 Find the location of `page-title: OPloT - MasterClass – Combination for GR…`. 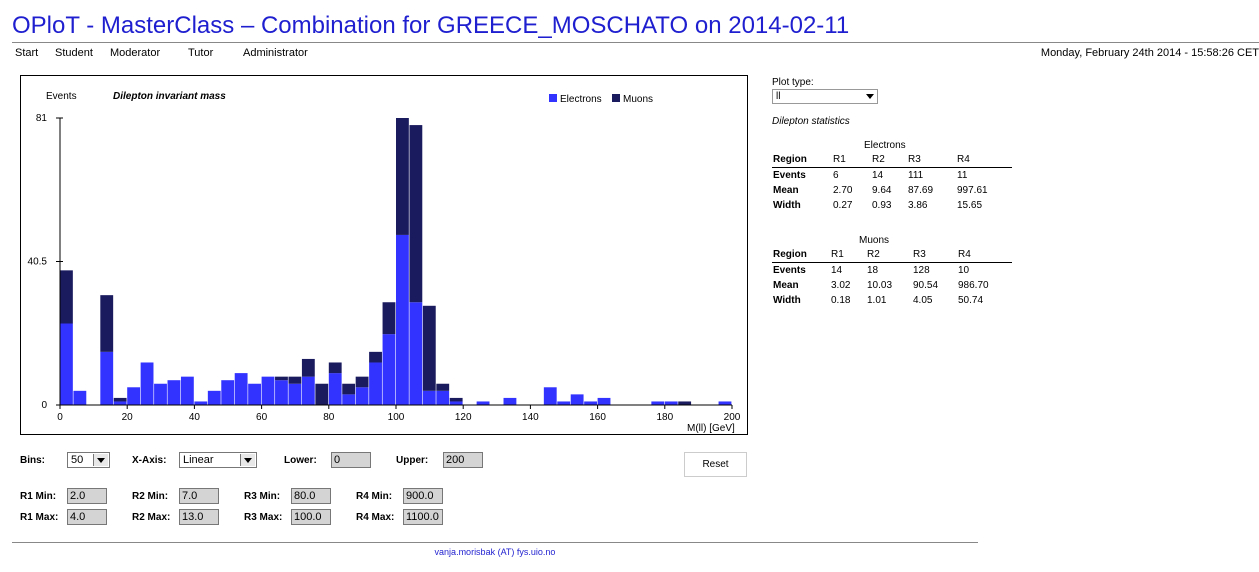

page-title: OPloT - MasterClass – Combination for GR… is located at coordinates (431, 25).